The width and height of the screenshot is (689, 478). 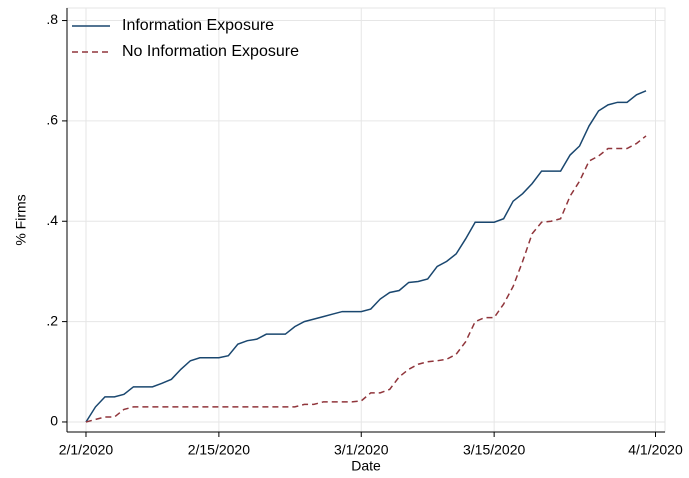 What do you see at coordinates (52, 220) in the screenshot?
I see `y-tick-label: .4` at bounding box center [52, 220].